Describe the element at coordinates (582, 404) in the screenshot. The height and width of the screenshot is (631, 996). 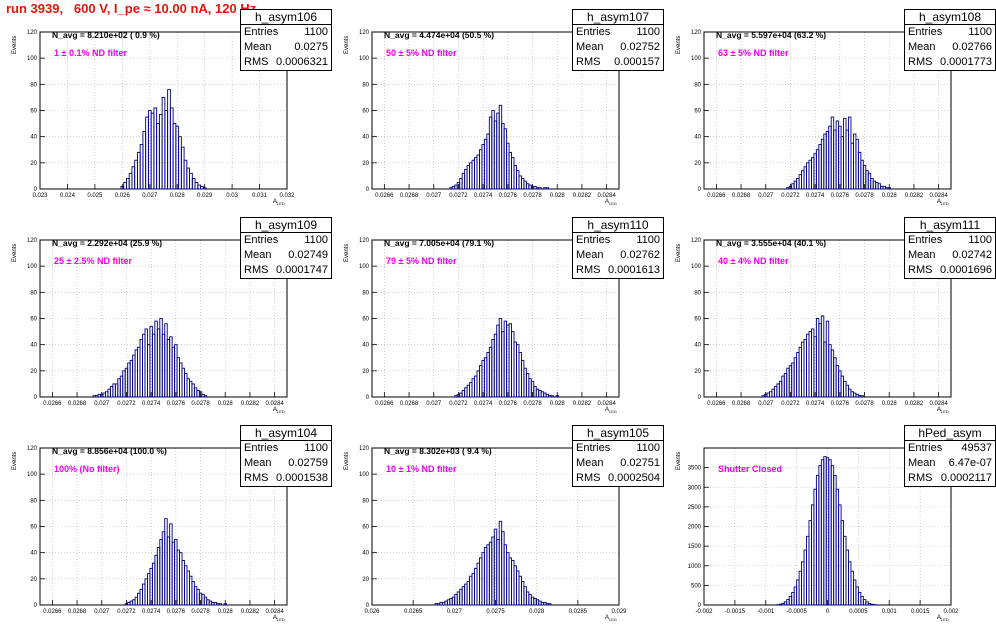
I see `x-tick-label: 0.0282` at that location.